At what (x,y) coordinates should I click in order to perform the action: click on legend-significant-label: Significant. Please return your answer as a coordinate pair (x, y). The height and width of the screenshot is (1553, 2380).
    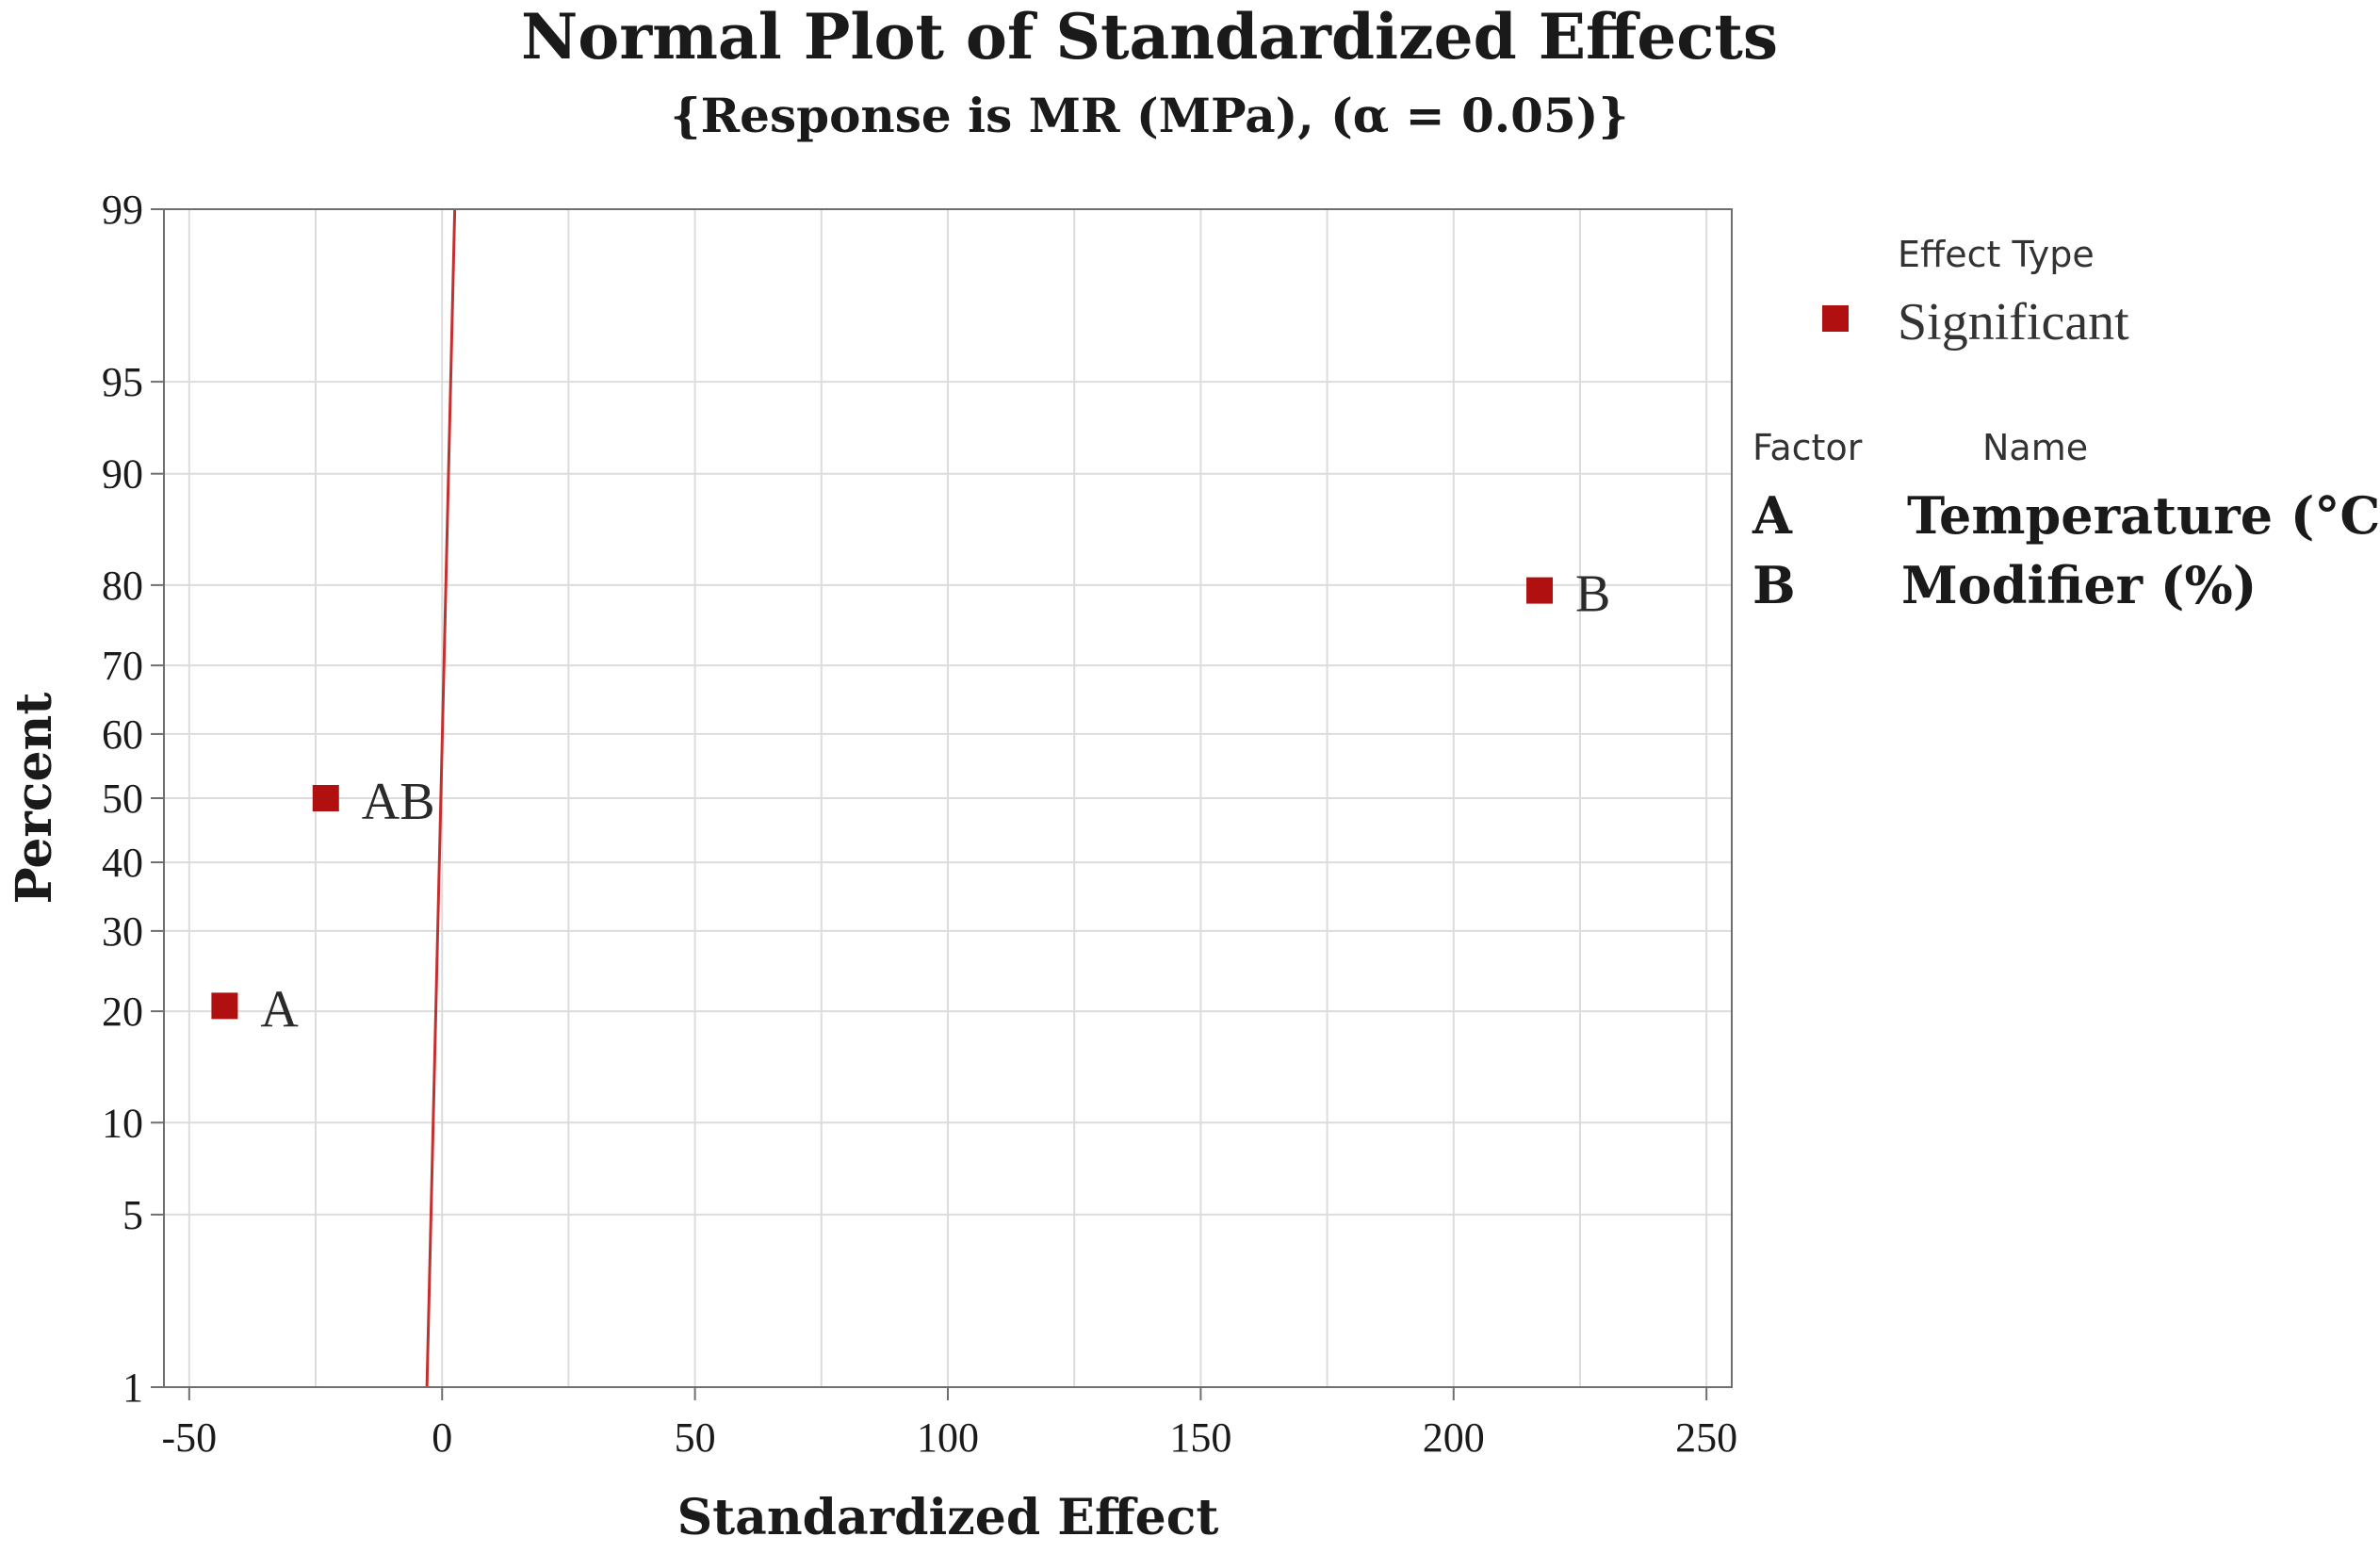
    Looking at the image, I should click on (2013, 322).